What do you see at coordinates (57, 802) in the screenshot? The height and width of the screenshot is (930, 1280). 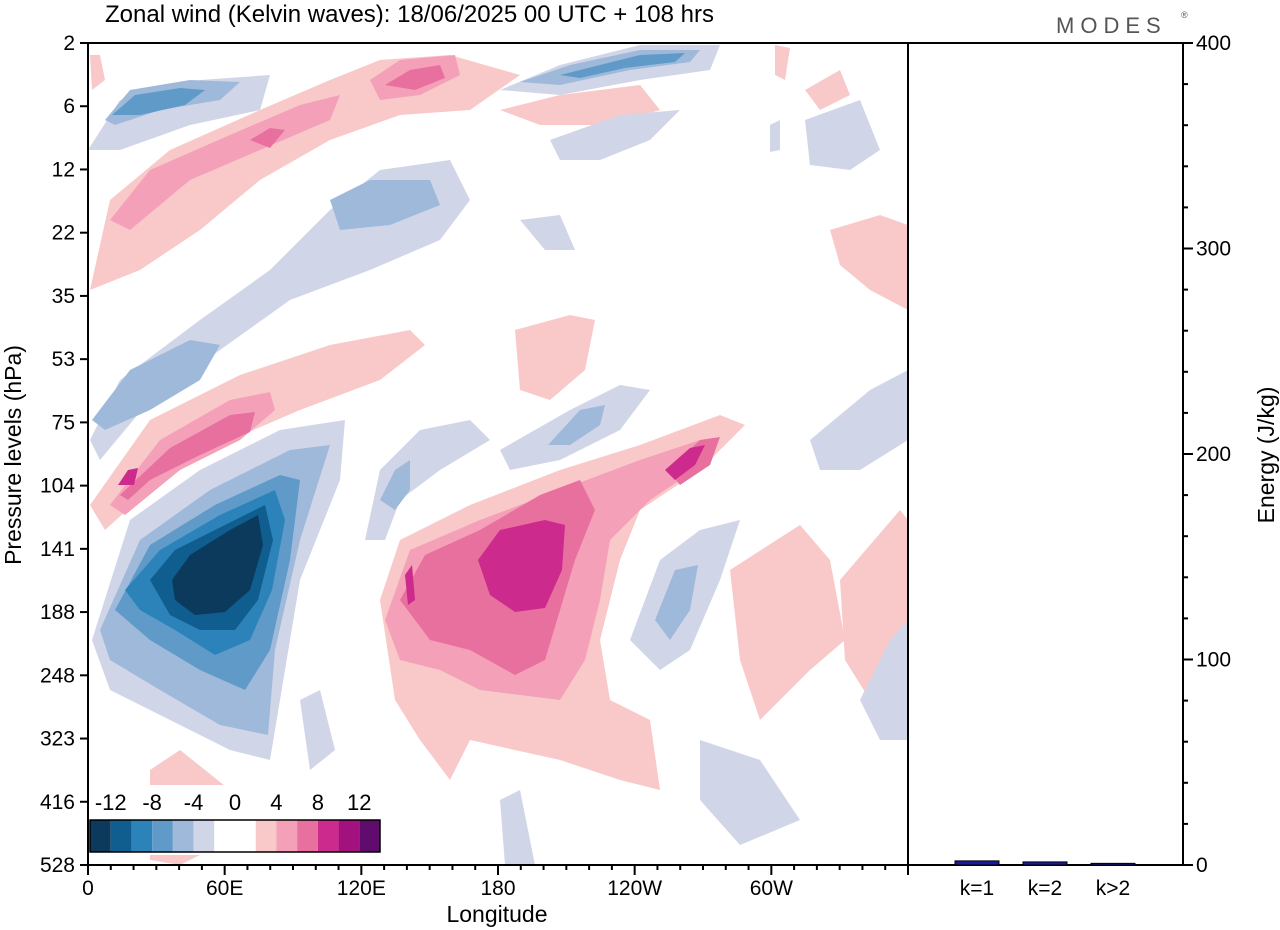 I see `y-tick-label: 416` at bounding box center [57, 802].